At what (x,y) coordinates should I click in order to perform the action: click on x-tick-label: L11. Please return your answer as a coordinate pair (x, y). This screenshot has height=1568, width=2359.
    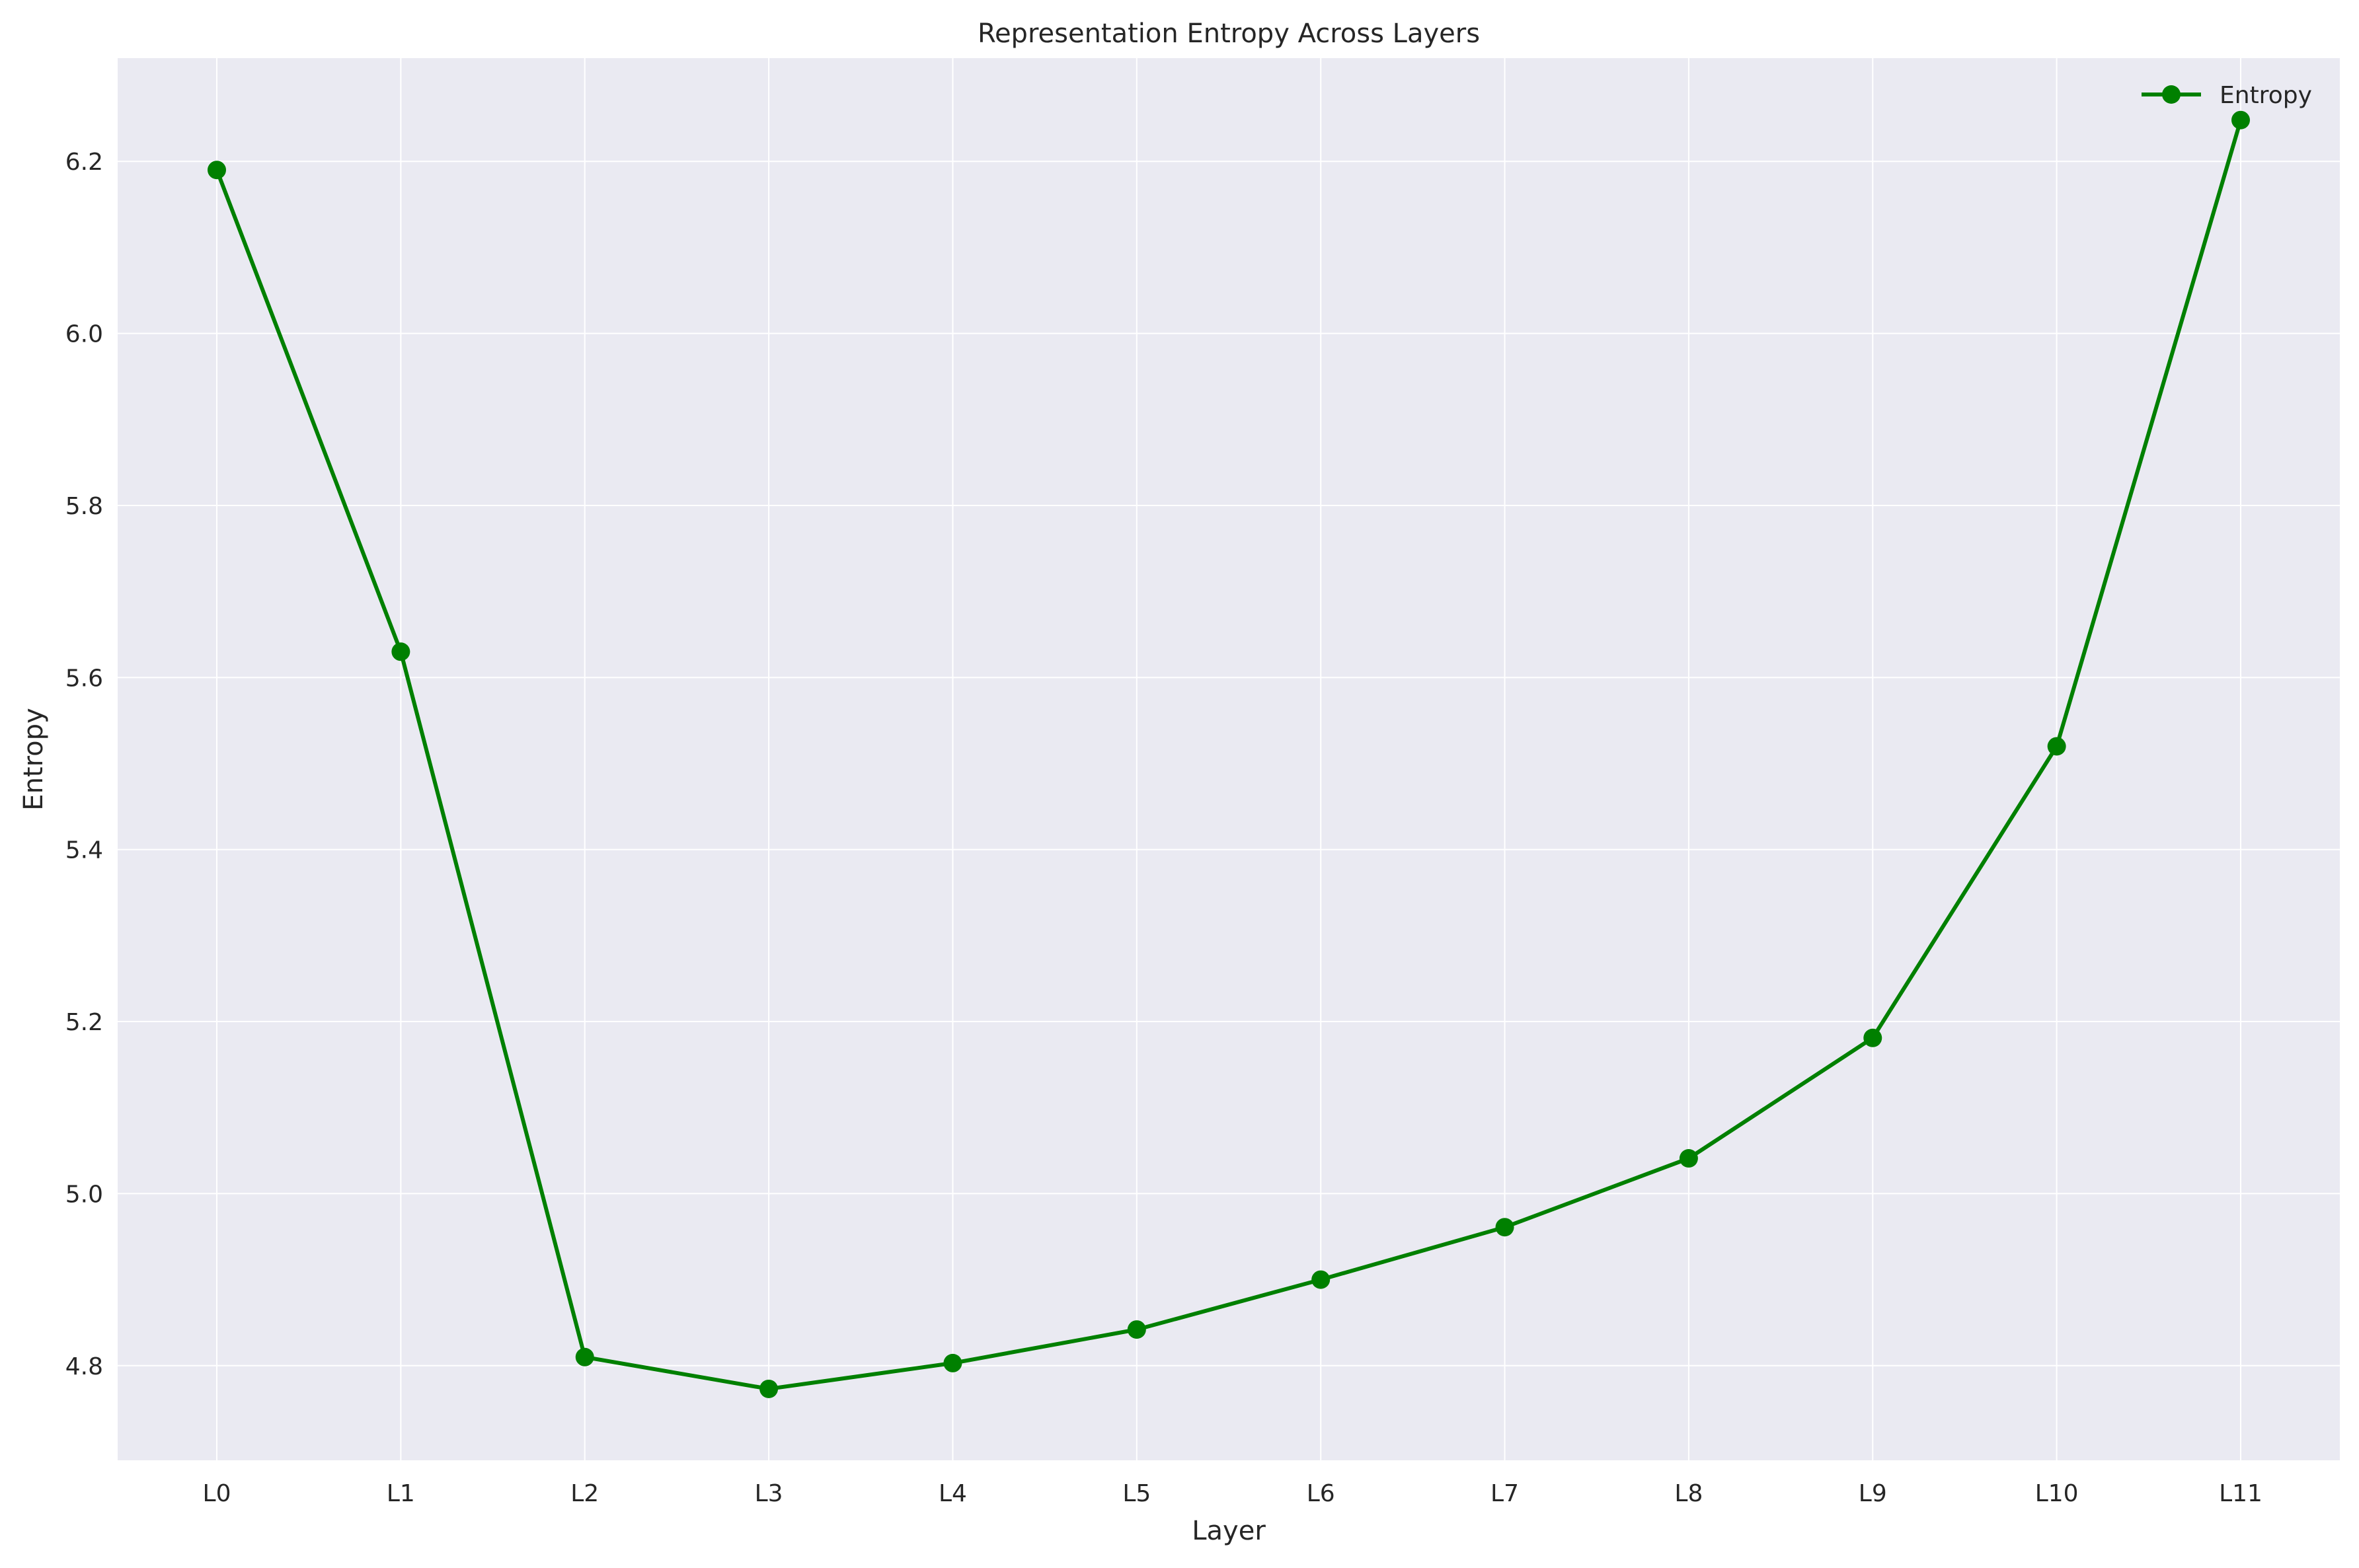
    Looking at the image, I should click on (2240, 1493).